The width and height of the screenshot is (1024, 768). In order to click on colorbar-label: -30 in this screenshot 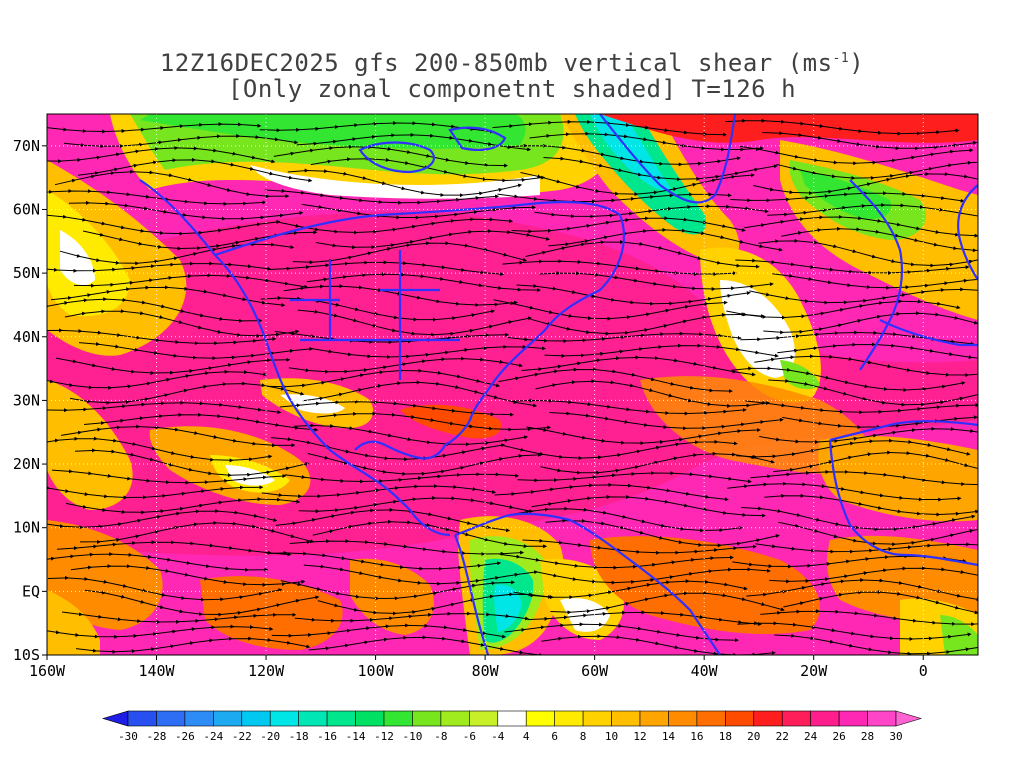, I will do `click(128, 736)`.